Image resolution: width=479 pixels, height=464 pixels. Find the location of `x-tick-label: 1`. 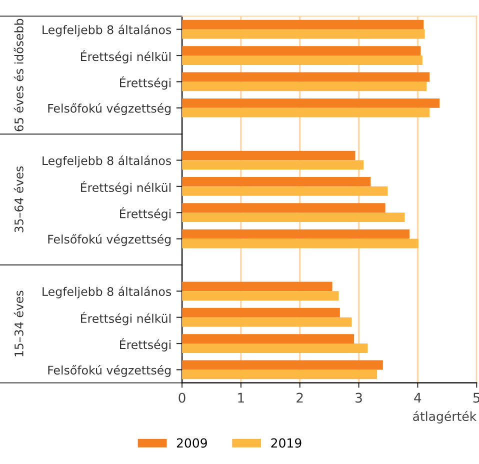

x-tick-label: 1 is located at coordinates (241, 397).